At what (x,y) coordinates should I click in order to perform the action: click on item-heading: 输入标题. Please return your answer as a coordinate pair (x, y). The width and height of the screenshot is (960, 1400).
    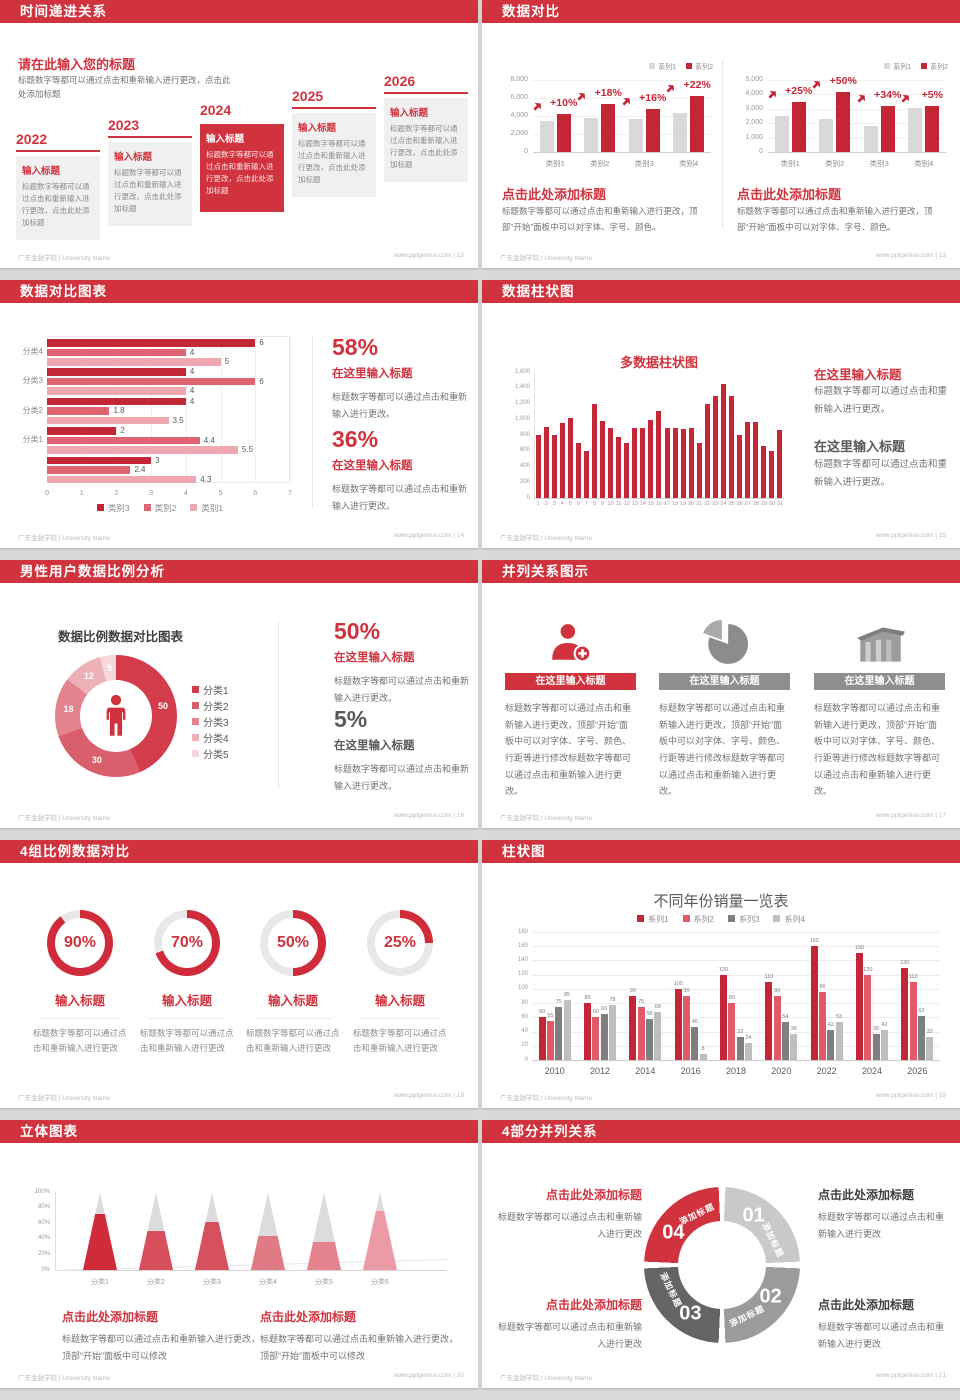
    Looking at the image, I should click on (399, 1001).